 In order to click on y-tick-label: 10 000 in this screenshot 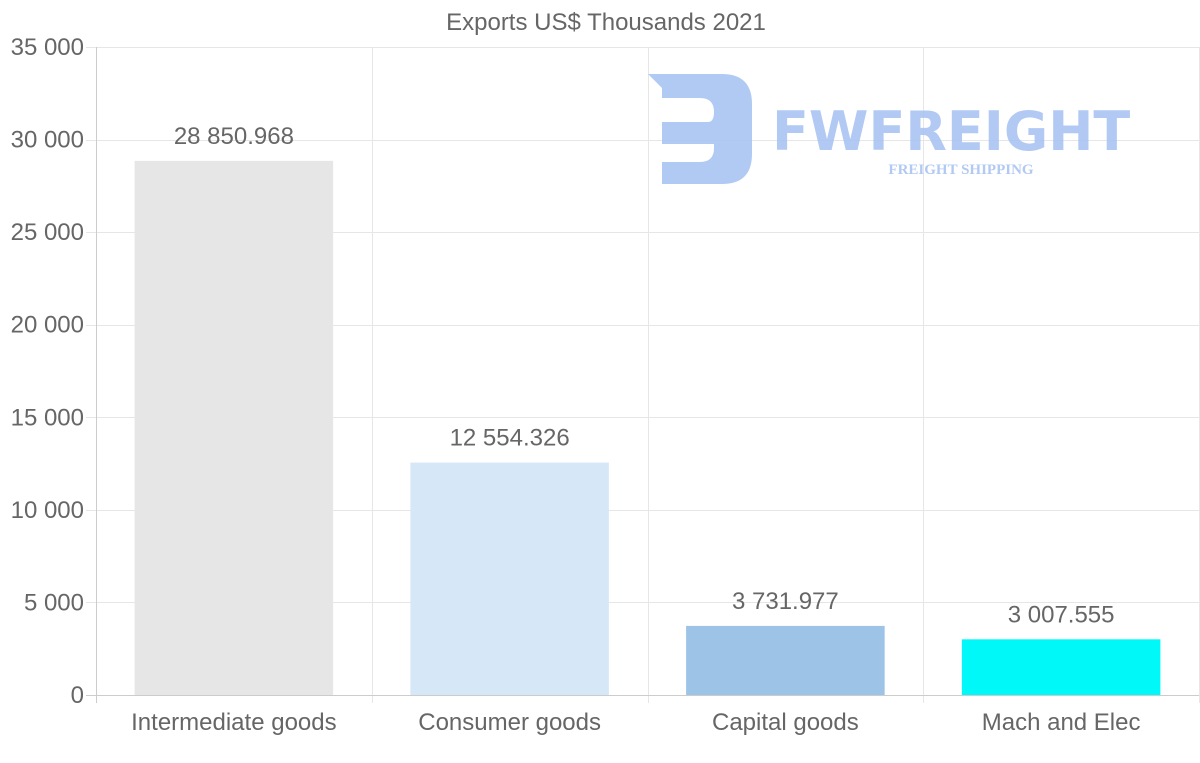, I will do `click(47, 510)`.